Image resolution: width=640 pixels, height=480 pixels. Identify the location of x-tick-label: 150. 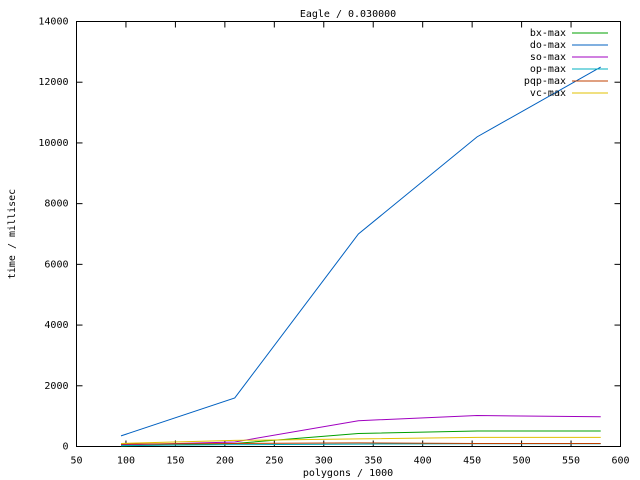
(175, 461).